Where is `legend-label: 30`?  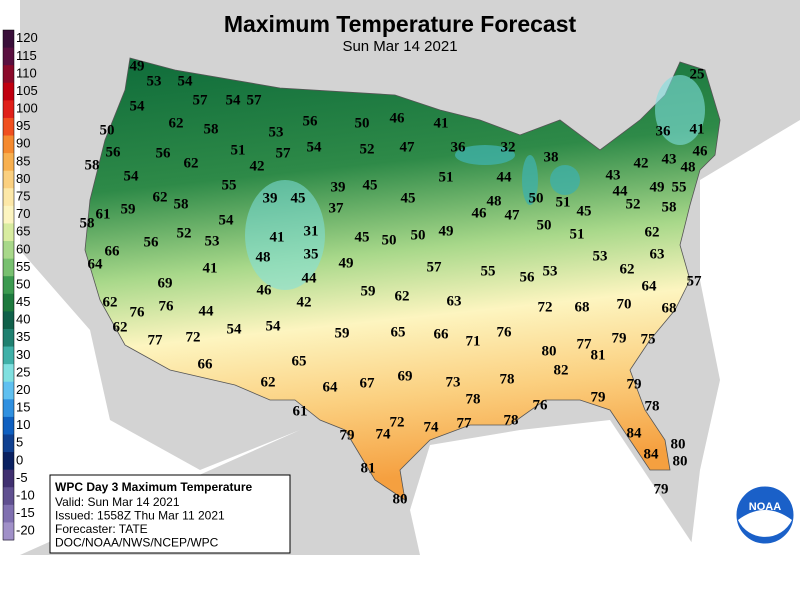
legend-label: 30 is located at coordinates (23, 354).